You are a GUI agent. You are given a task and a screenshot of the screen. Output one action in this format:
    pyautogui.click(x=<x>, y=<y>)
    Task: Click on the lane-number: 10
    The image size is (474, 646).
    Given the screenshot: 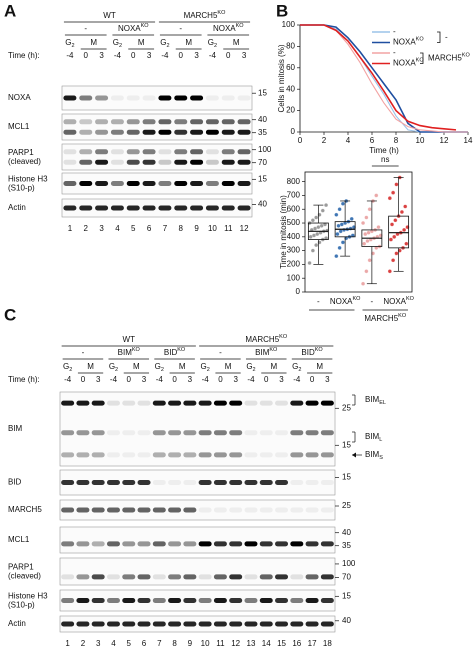 What is the action you would take?
    pyautogui.click(x=205, y=642)
    